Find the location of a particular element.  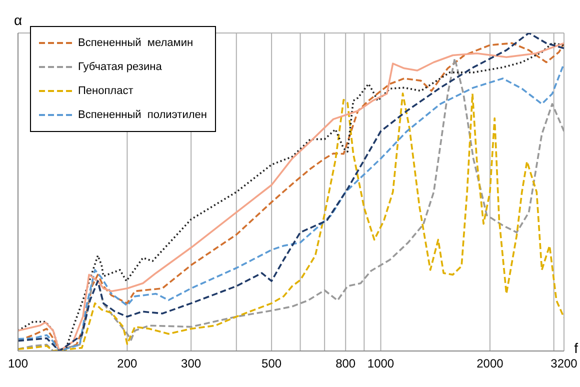

x-tick-label: 100 is located at coordinates (18, 363).